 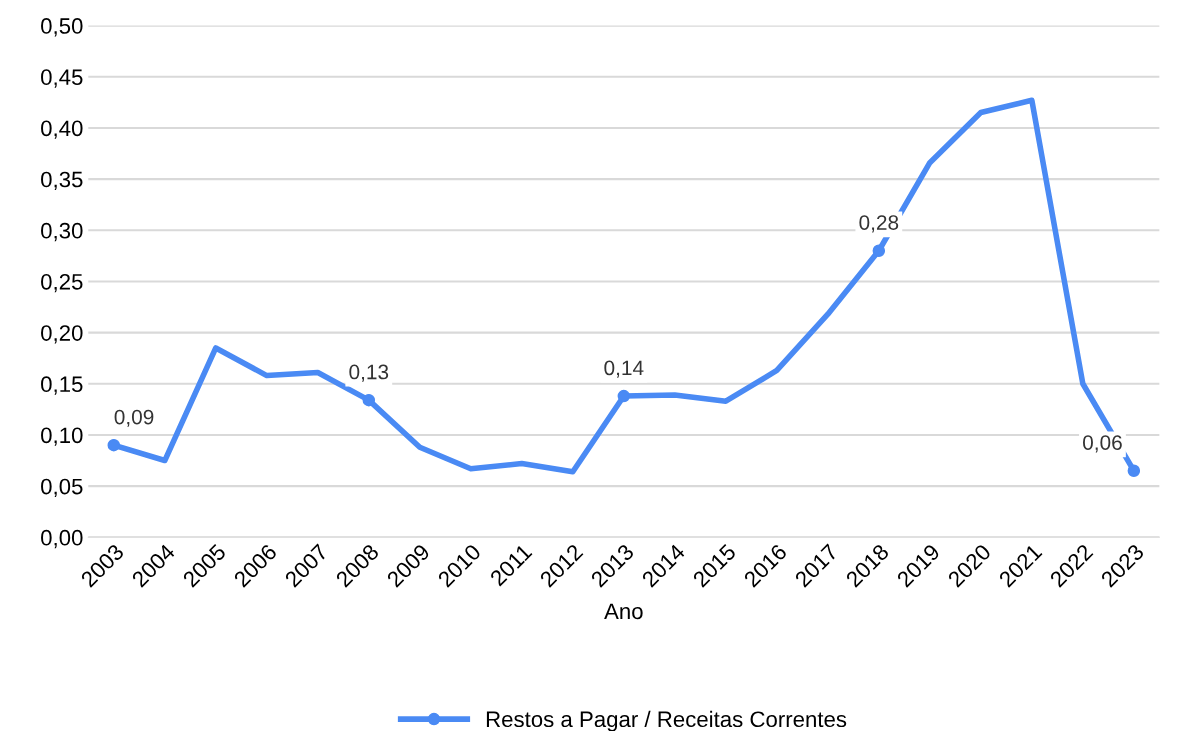 I want to click on data-label: 0,13, so click(x=369, y=373).